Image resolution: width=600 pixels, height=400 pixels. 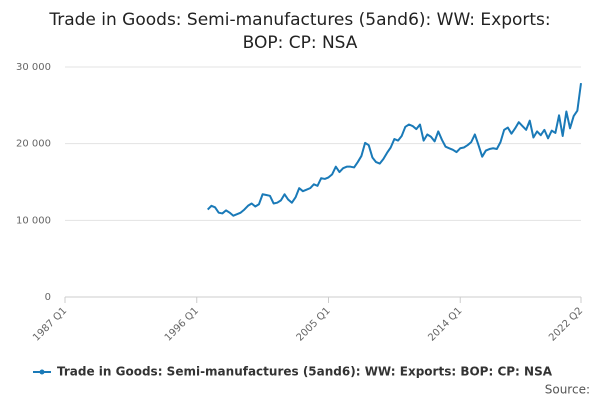 What do you see at coordinates (33, 144) in the screenshot?
I see `y-tick-label: 20 000` at bounding box center [33, 144].